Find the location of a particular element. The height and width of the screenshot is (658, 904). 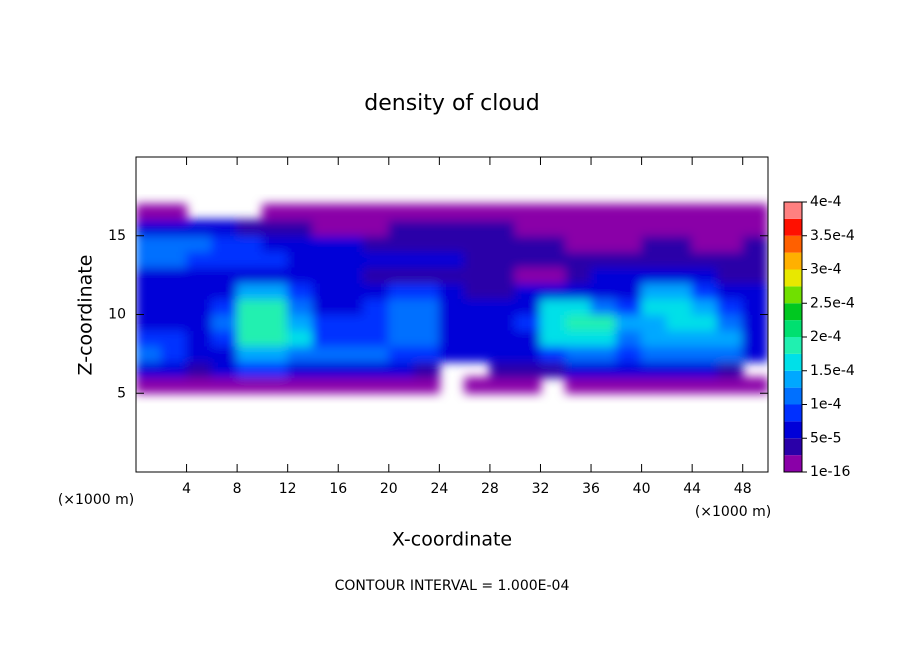

colorbar-tick-label: 2.5e-4 is located at coordinates (832, 303).